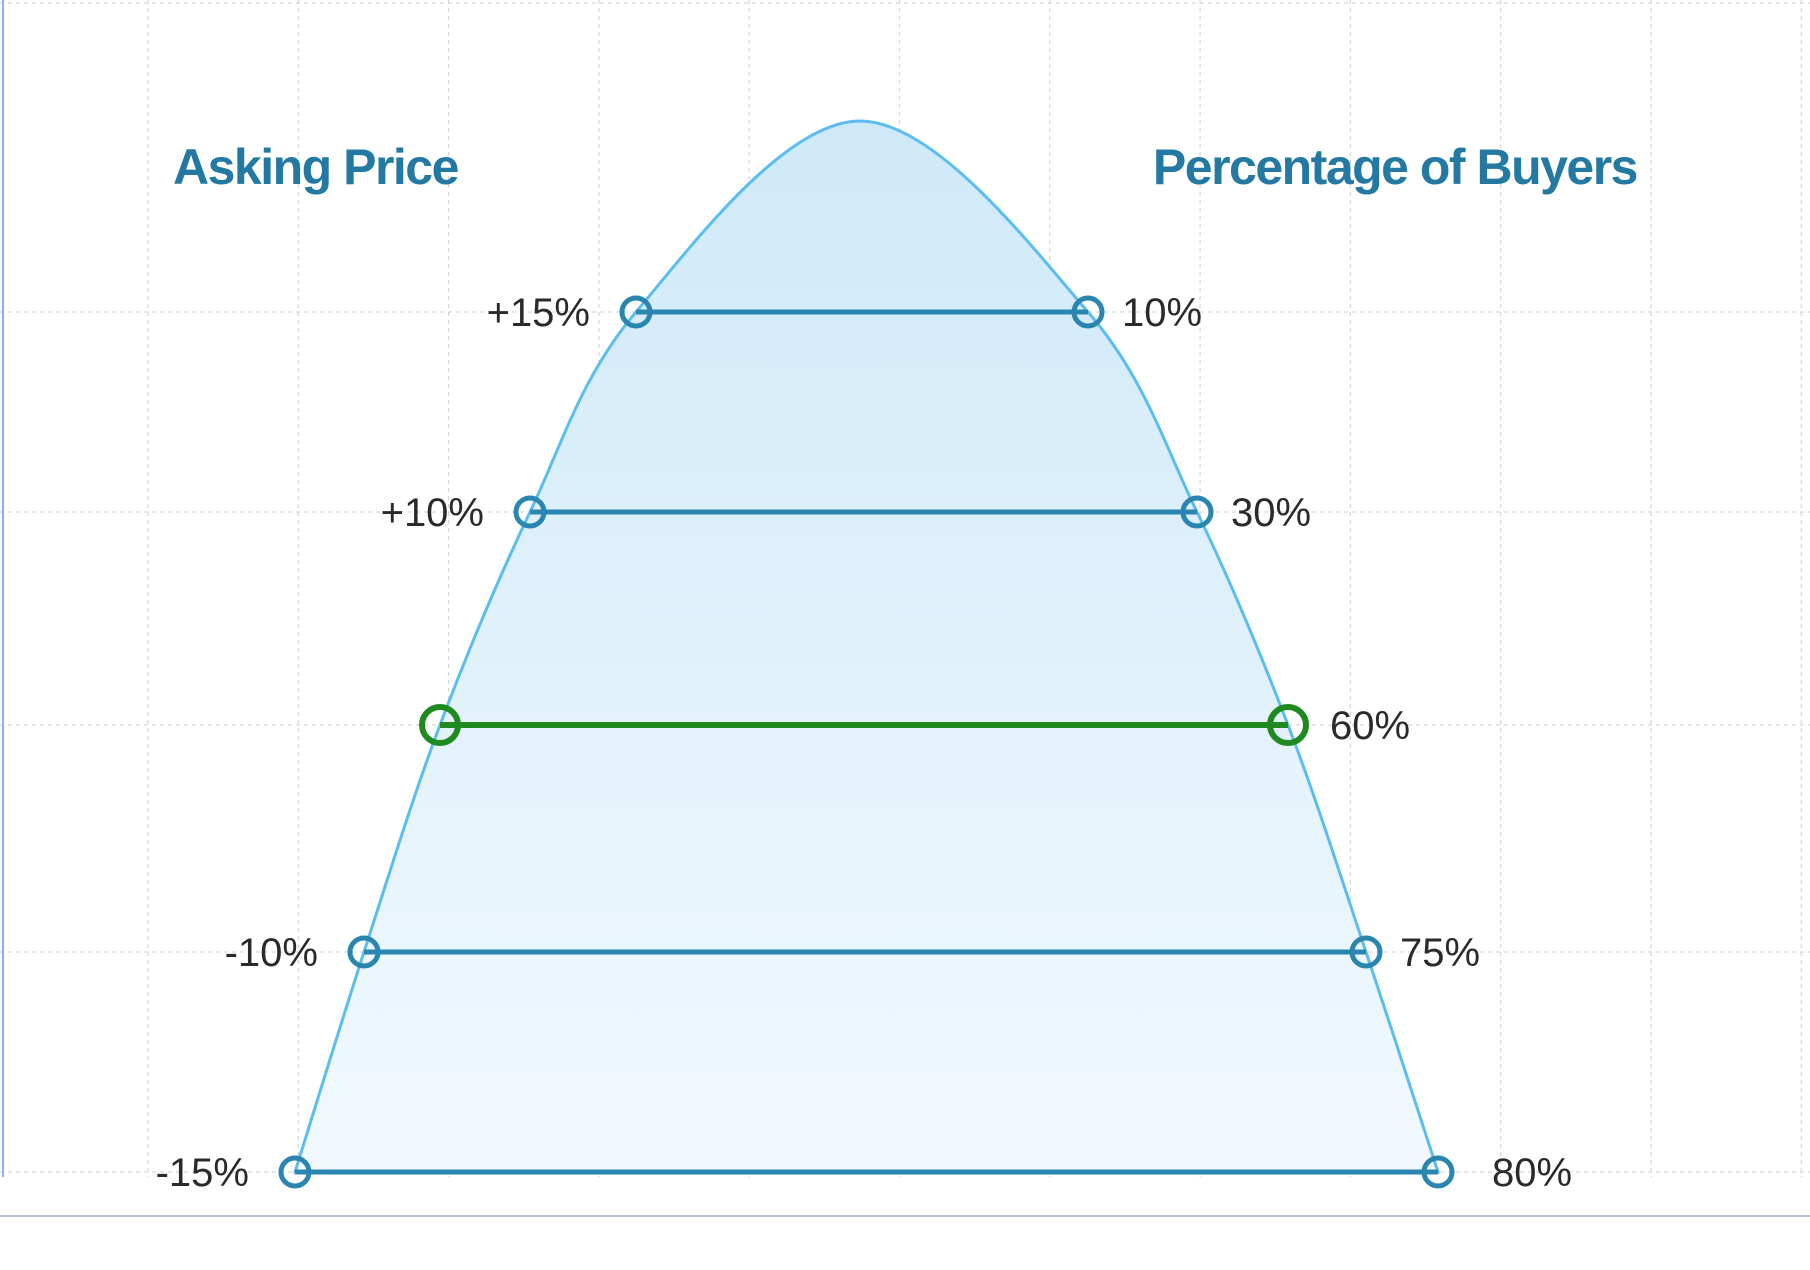  Describe the element at coordinates (538, 313) in the screenshot. I see `asking-price-label: +15%` at that location.